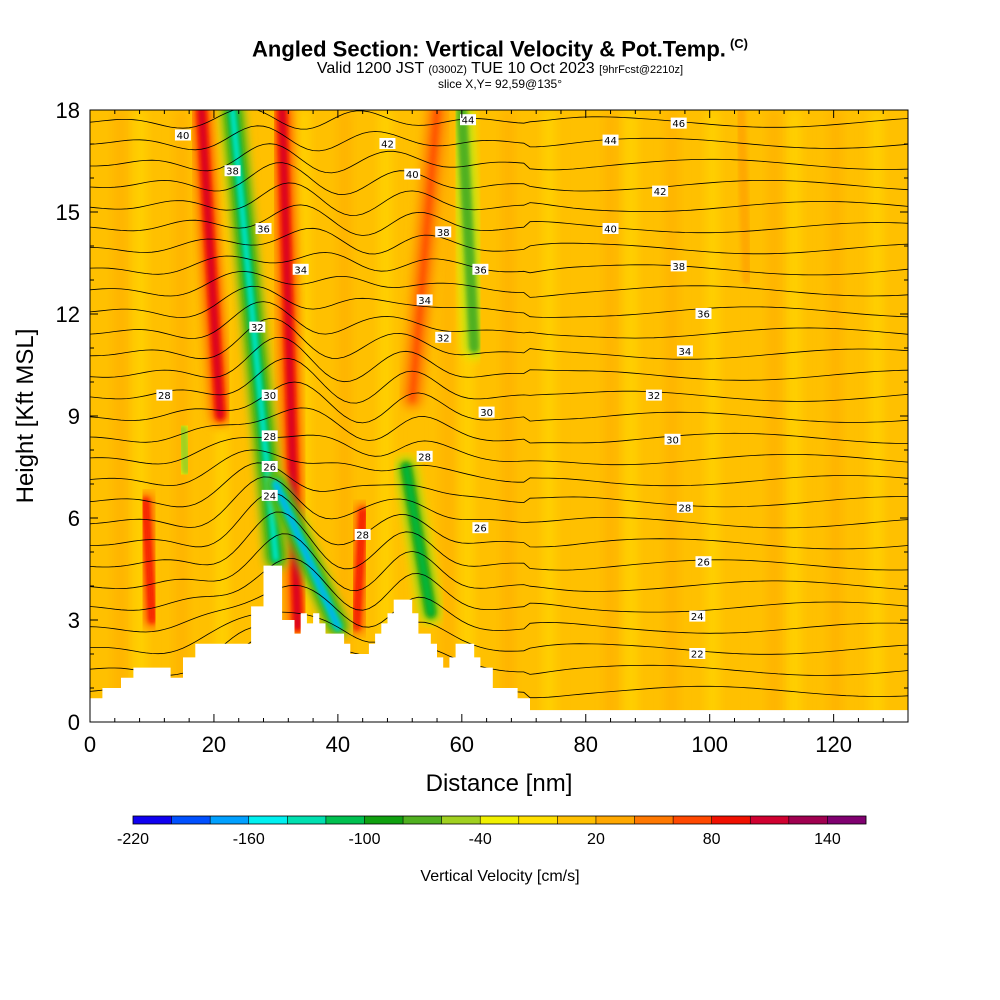 The width and height of the screenshot is (1000, 1000). Describe the element at coordinates (90, 744) in the screenshot. I see `x-tick-label: 0` at that location.